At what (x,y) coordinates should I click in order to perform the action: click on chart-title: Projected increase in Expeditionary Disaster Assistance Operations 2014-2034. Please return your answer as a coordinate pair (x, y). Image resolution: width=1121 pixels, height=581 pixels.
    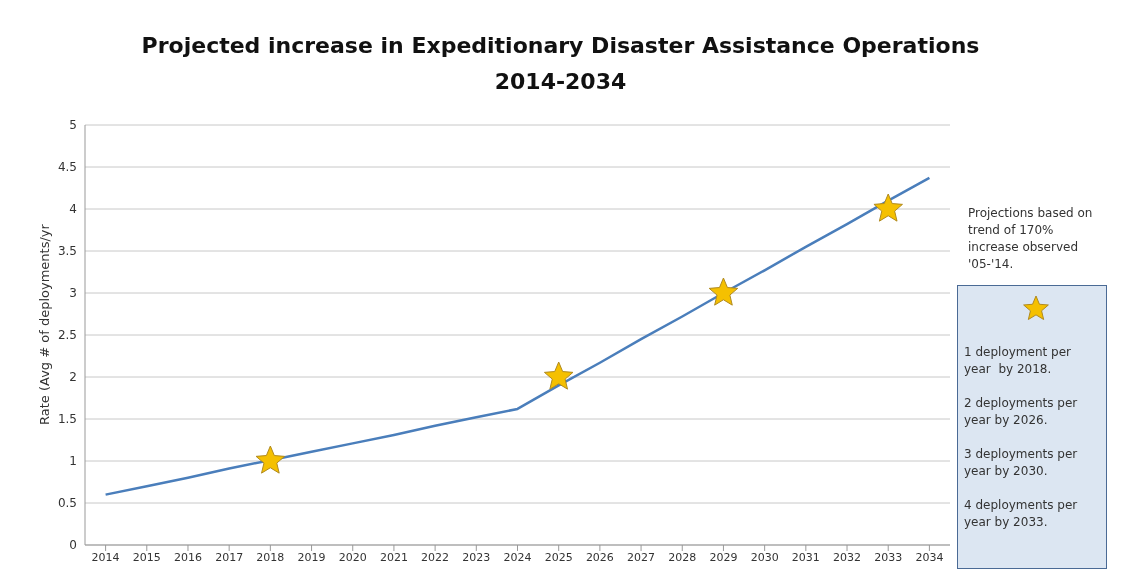
    Looking at the image, I should click on (560, 64).